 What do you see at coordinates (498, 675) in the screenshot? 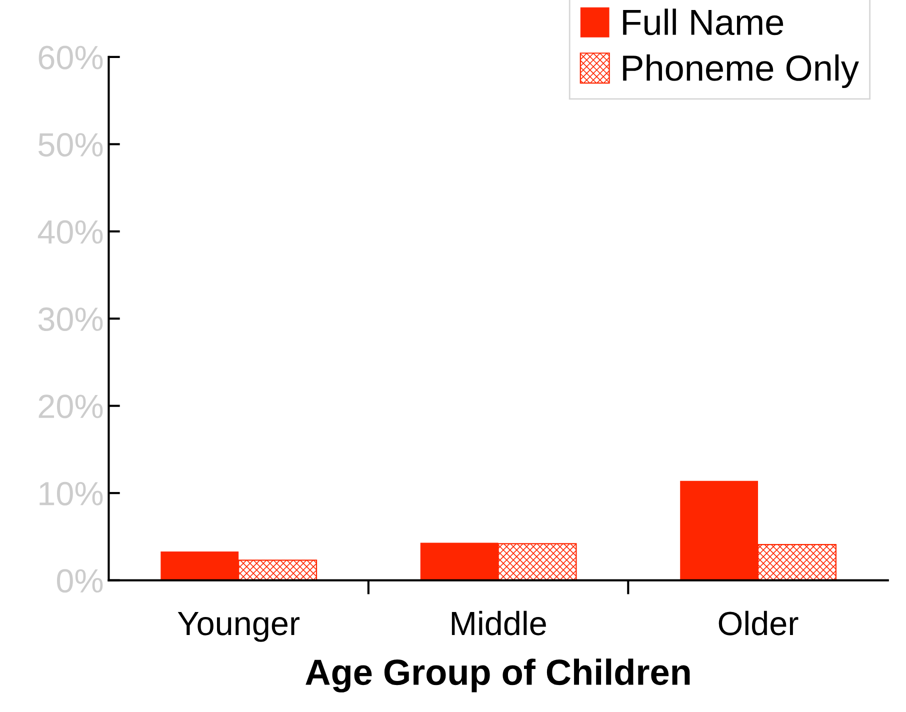
I see `x-axis-title: Age Group of Children` at bounding box center [498, 675].